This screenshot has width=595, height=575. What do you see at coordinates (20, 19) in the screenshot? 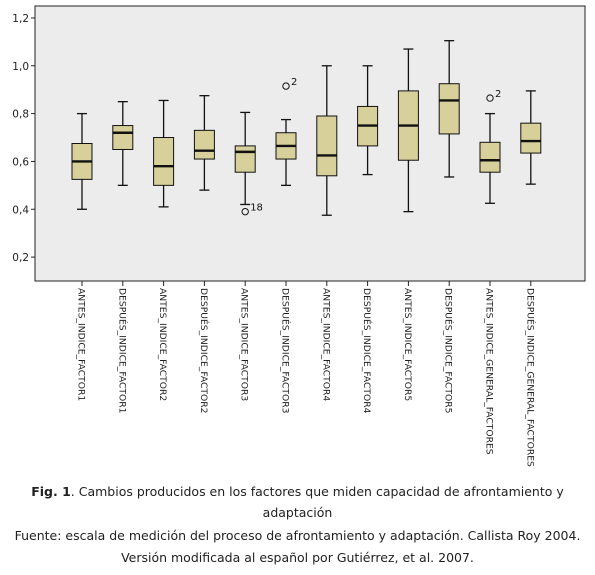
I see `y-tick-label: 1,2` at bounding box center [20, 19].